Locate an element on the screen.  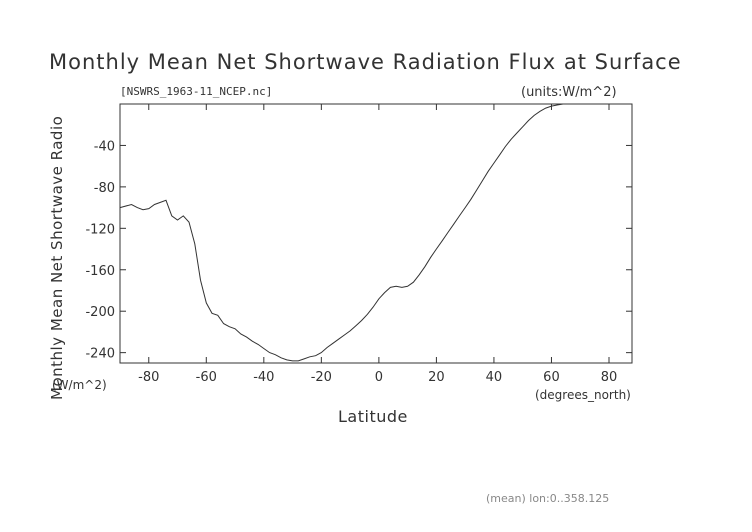
footnote: (mean) lon:0..358.125 is located at coordinates (547, 498).